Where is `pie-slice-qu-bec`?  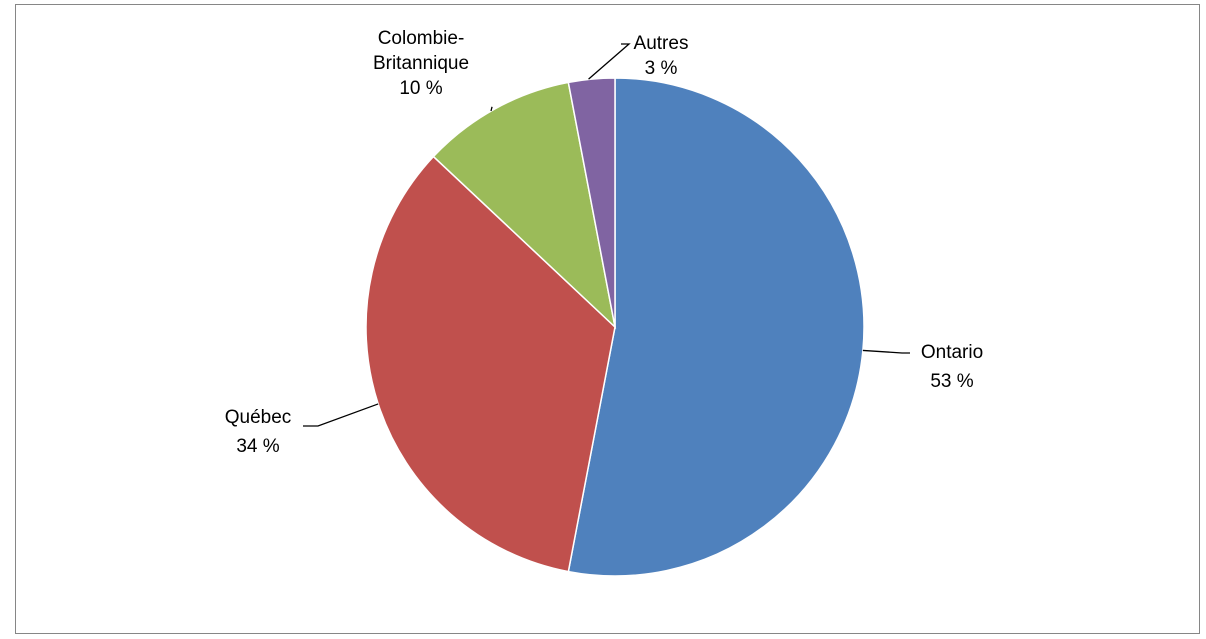 pie-slice-qu-bec is located at coordinates (490, 364).